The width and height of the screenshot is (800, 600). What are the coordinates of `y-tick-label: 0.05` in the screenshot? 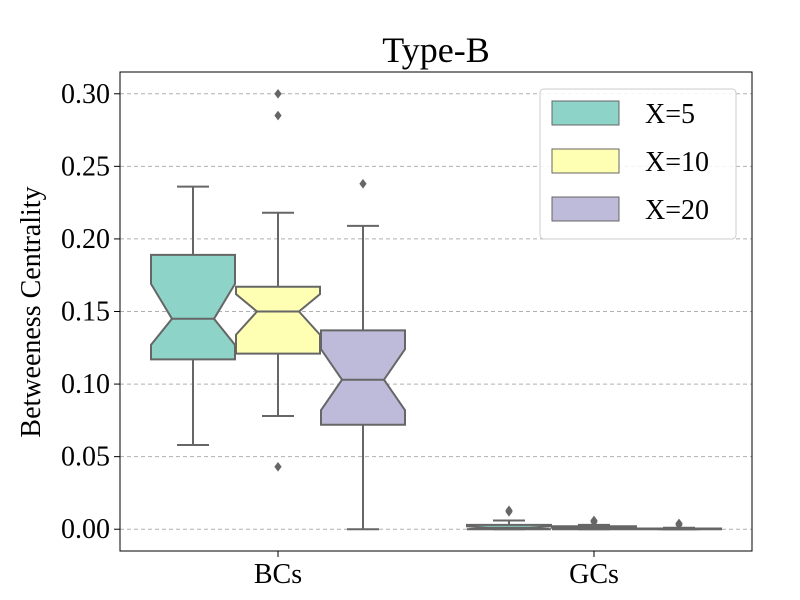 It's located at (85, 457).